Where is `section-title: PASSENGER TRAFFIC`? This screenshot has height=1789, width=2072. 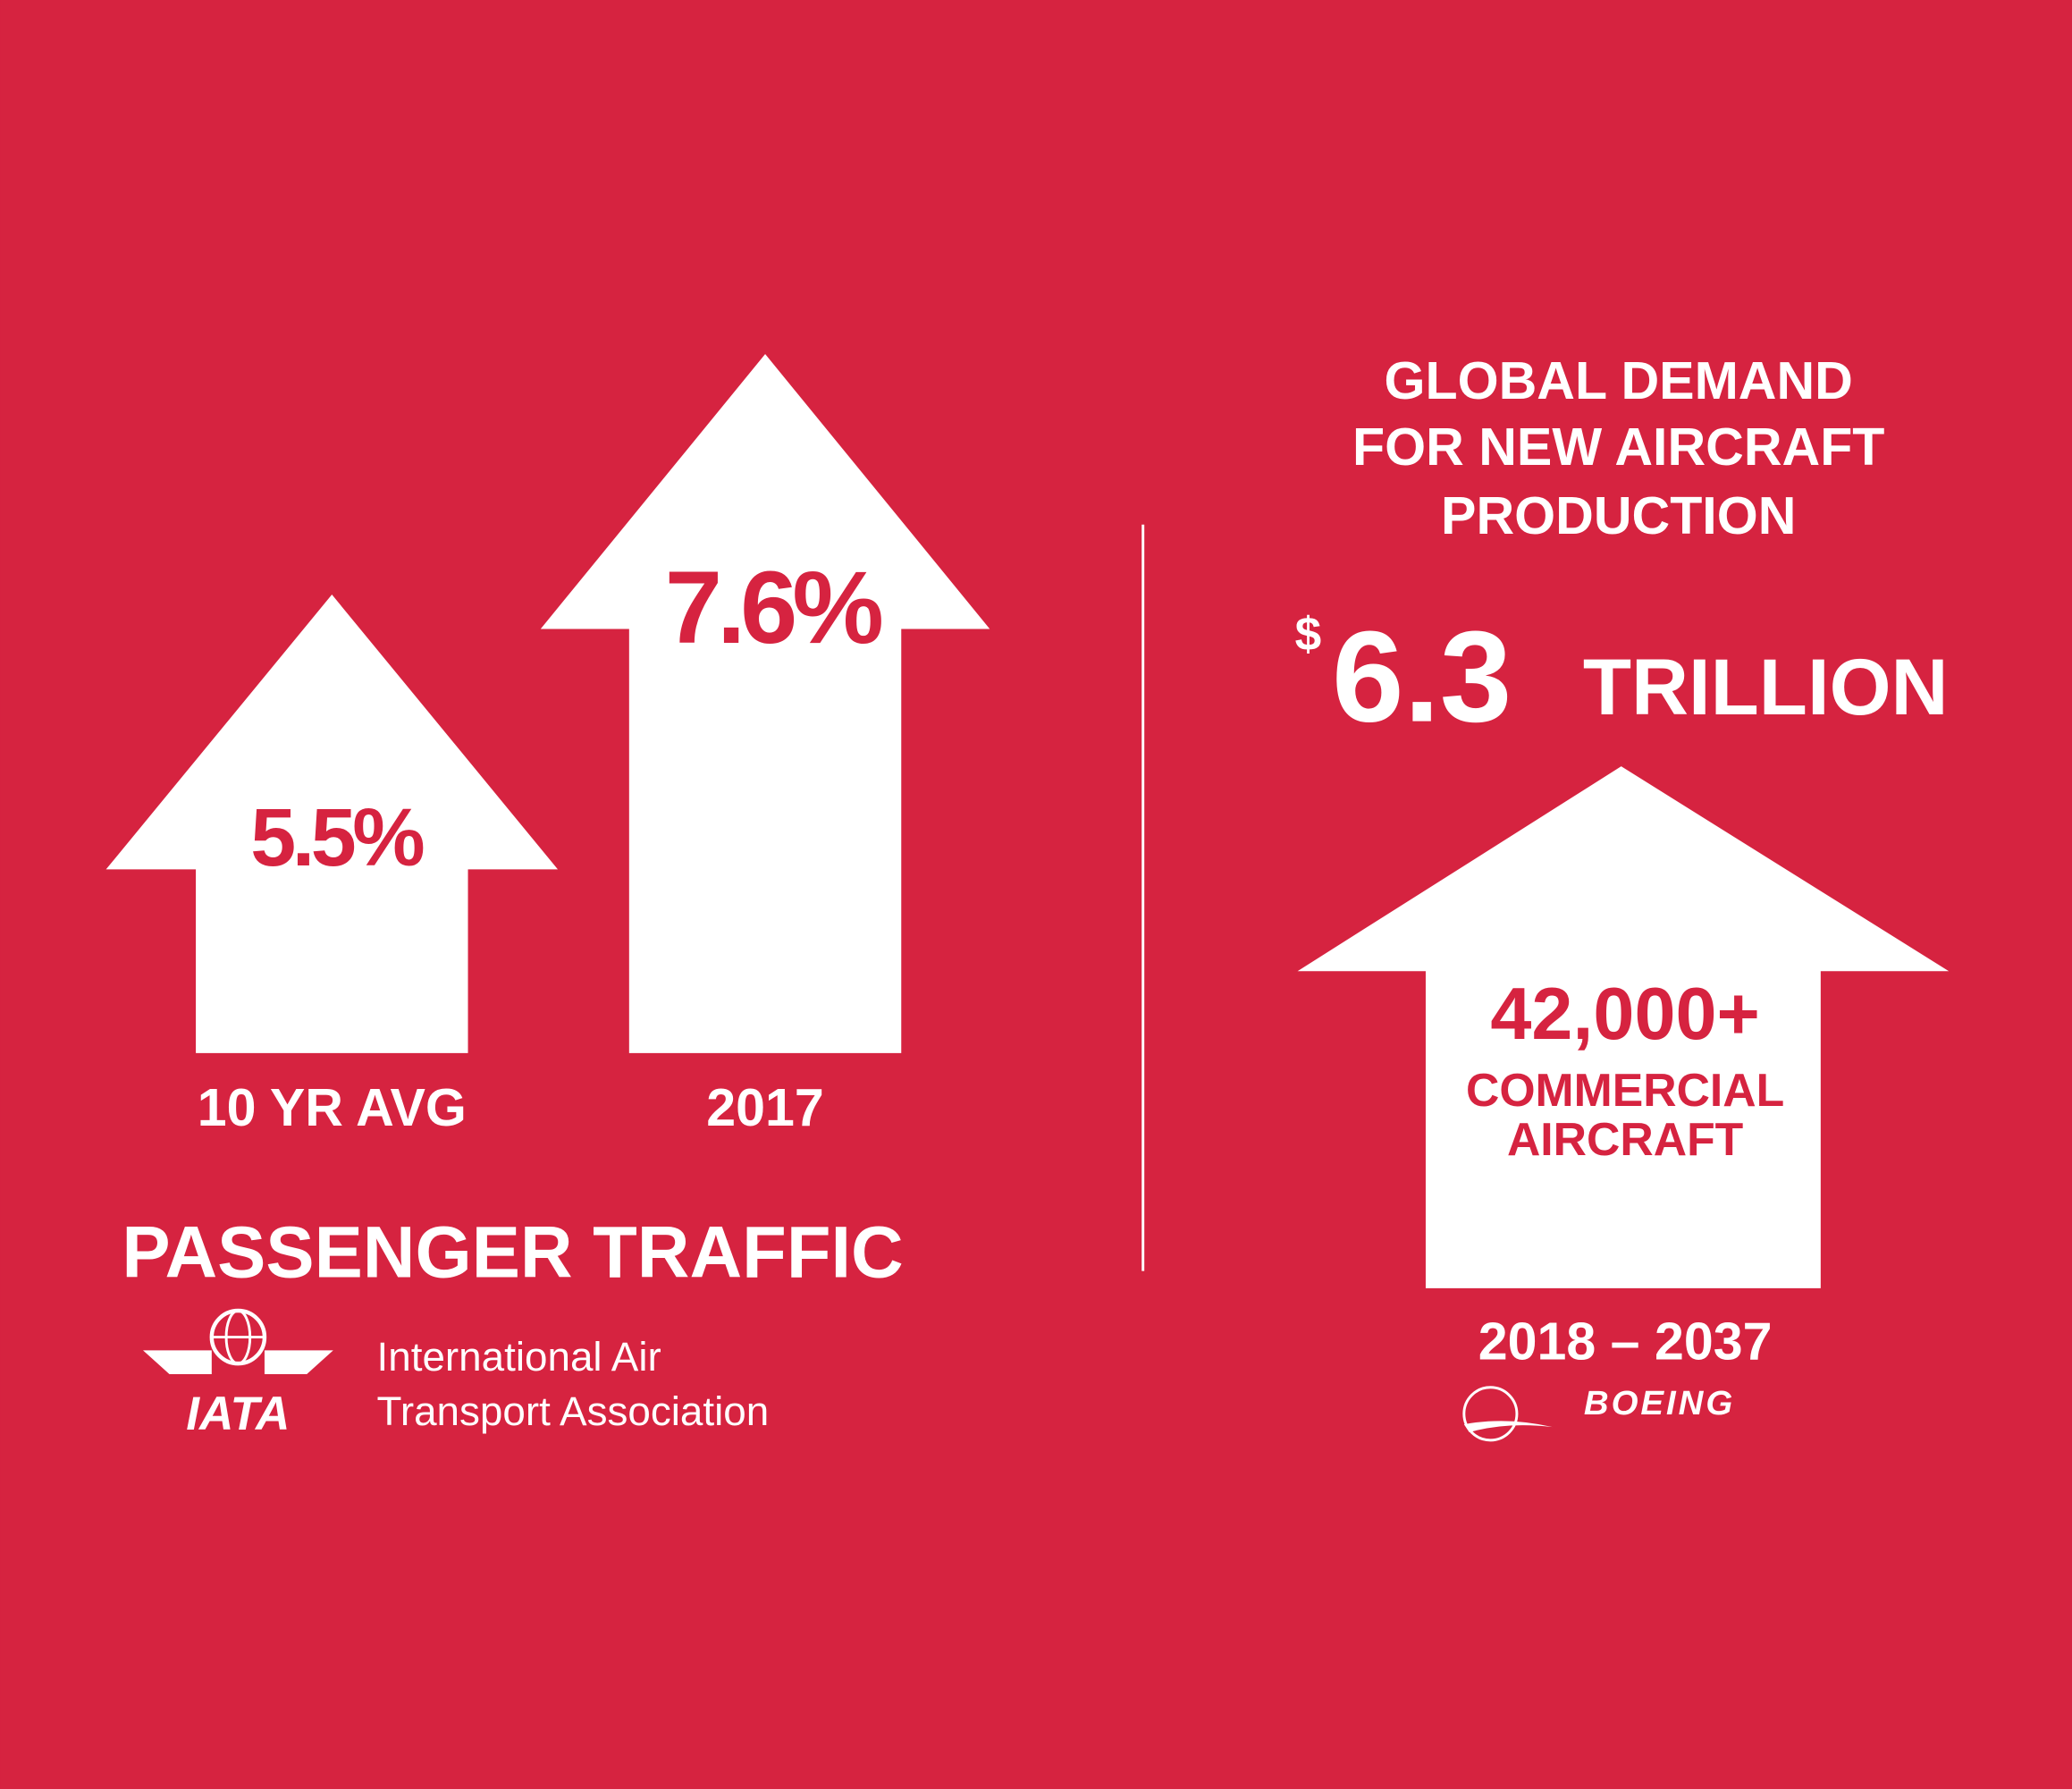 section-title: PASSENGER TRAFFIC is located at coordinates (513, 1252).